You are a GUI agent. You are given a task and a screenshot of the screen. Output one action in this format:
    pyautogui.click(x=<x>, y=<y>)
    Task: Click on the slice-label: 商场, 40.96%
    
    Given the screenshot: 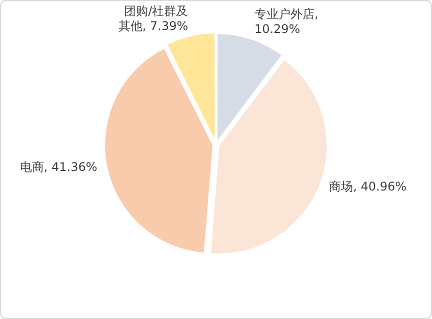 What is the action you would take?
    pyautogui.click(x=368, y=187)
    